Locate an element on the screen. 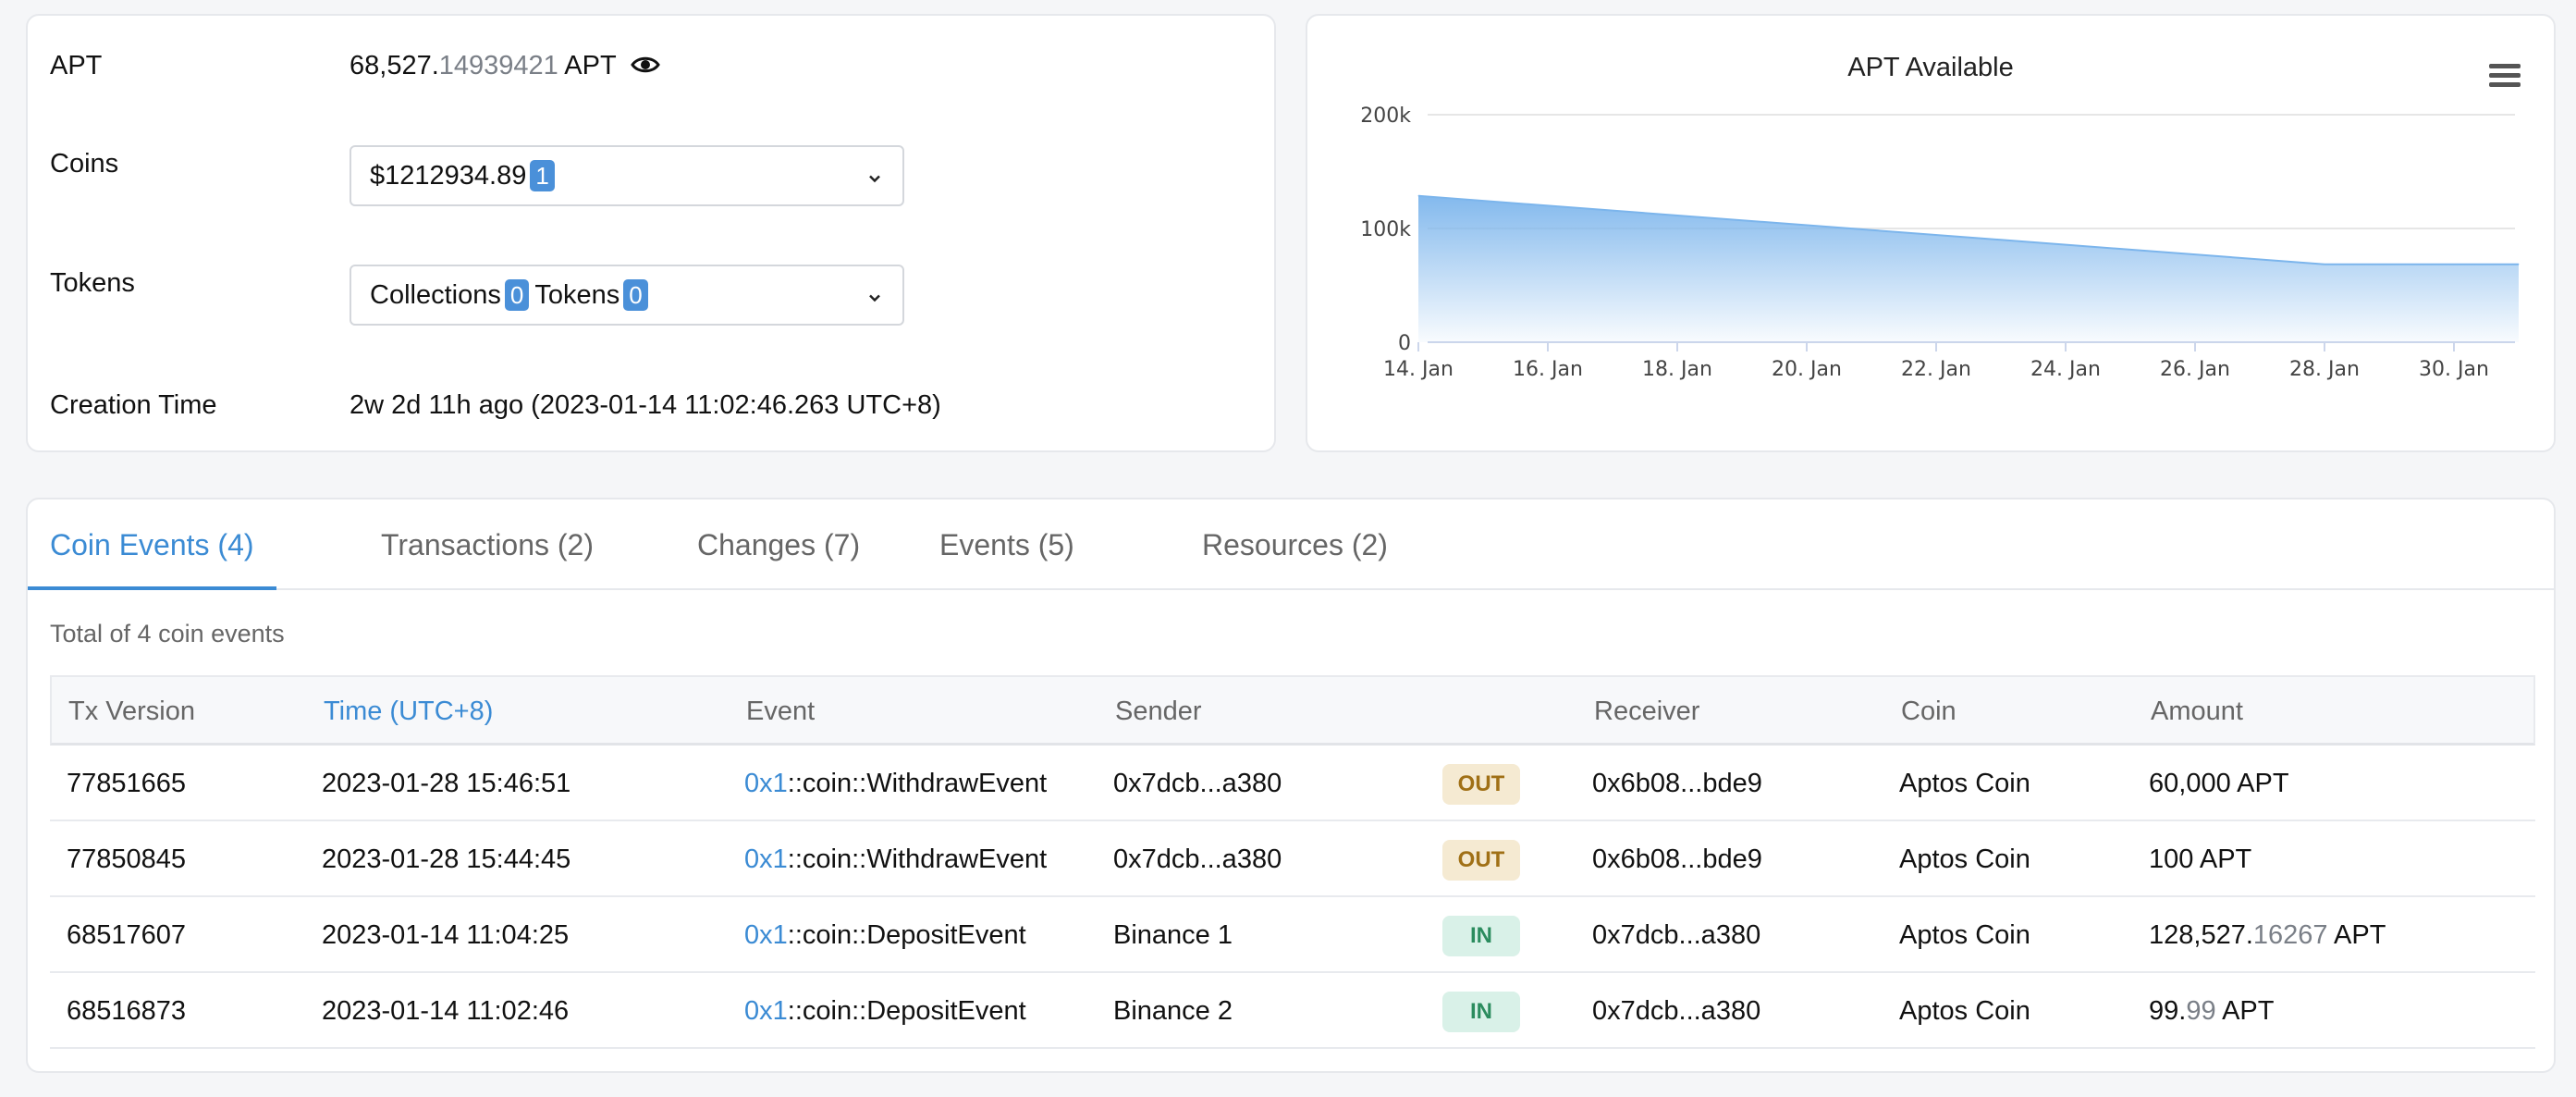 The width and height of the screenshot is (2576, 1097). x-tick-label: 20. Jan is located at coordinates (1807, 369).